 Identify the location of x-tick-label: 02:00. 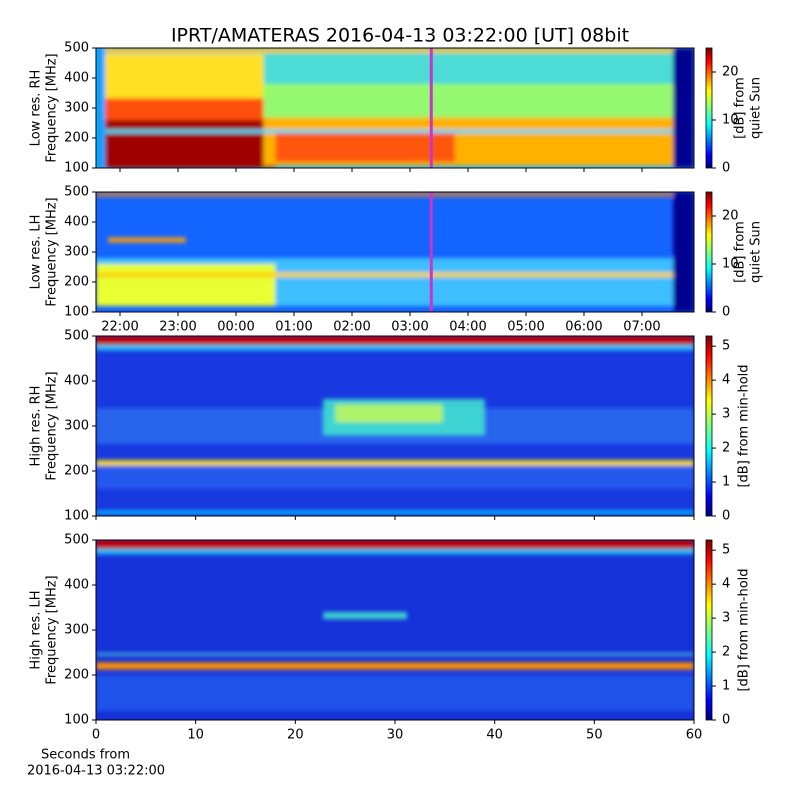
(351, 327).